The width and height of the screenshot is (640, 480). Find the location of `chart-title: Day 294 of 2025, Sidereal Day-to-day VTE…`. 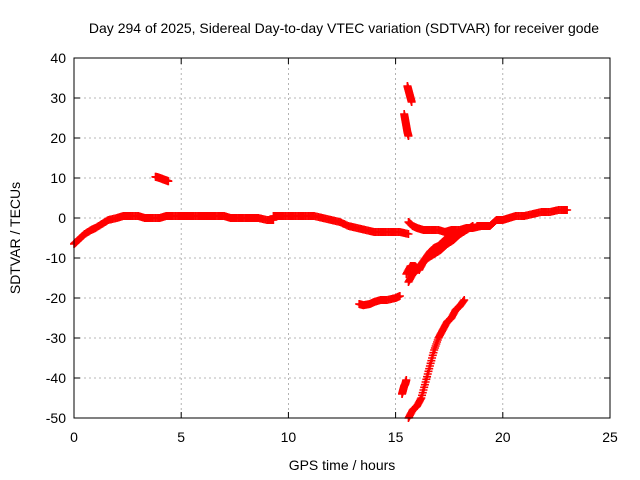

chart-title: Day 294 of 2025, Sidereal Day-to-day VTE… is located at coordinates (344, 28).